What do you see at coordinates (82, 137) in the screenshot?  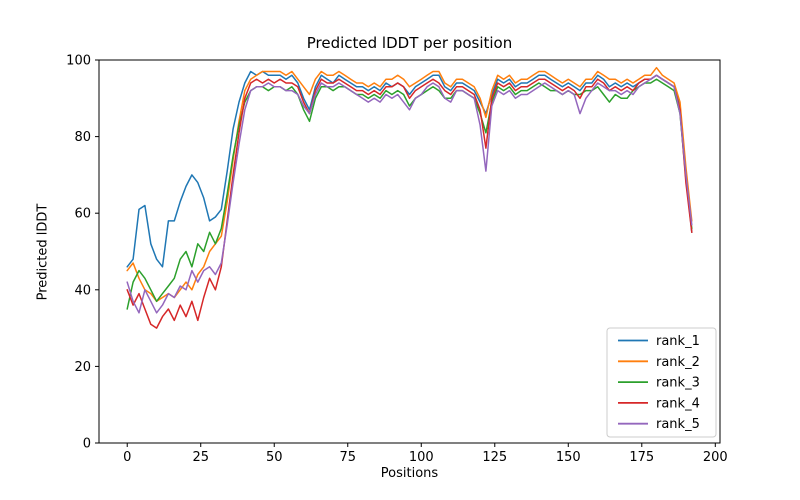 I see `y-tick-label: 80` at bounding box center [82, 137].